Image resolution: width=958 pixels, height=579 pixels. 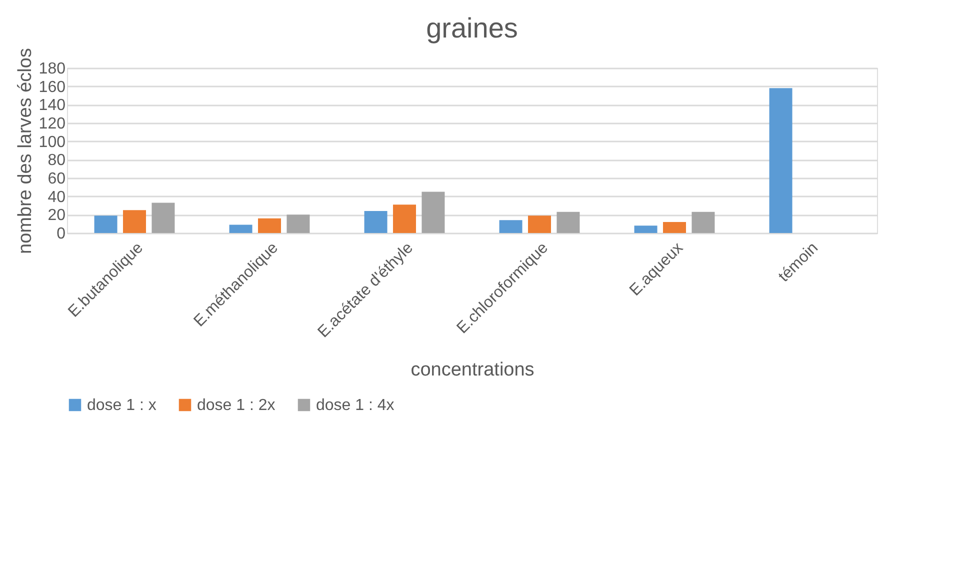 What do you see at coordinates (52, 105) in the screenshot?
I see `y-tick-label: 140` at bounding box center [52, 105].